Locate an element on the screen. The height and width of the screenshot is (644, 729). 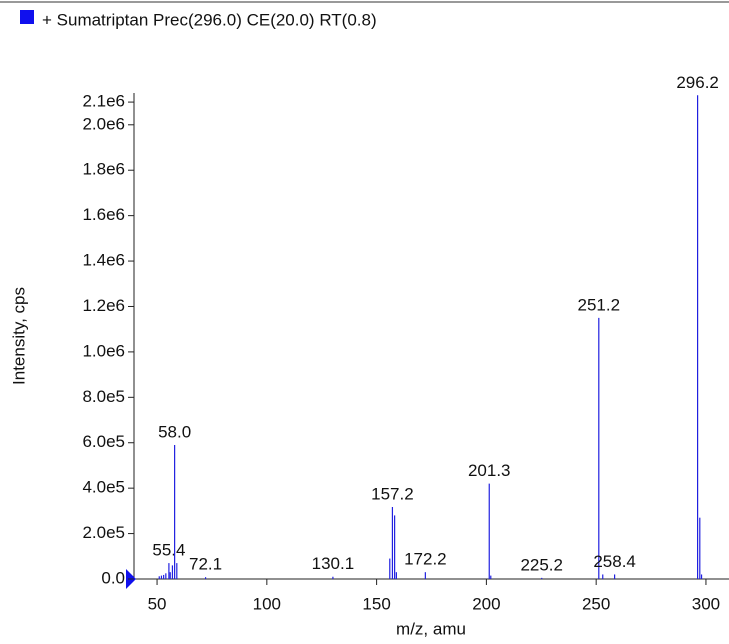
y-tick-label: 2.1e6 is located at coordinates (103, 101).